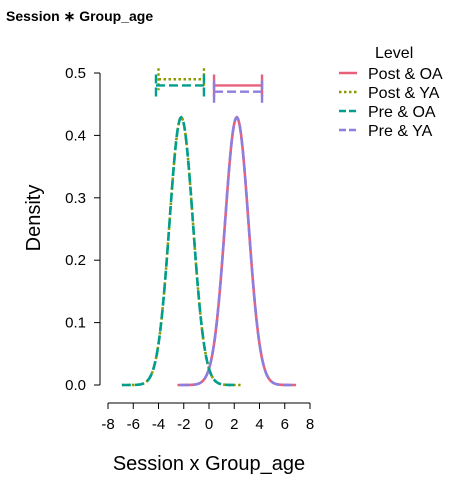 The height and width of the screenshot is (495, 474). What do you see at coordinates (234, 424) in the screenshot?
I see `x-tick-label: 2` at bounding box center [234, 424].